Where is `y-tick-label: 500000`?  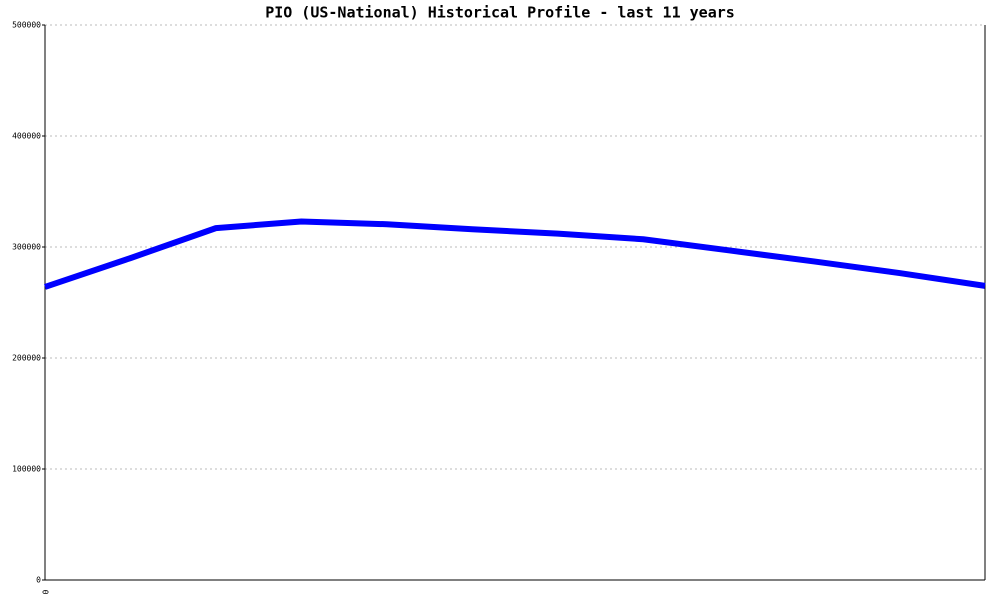
y-tick-label: 500000 is located at coordinates (26, 25).